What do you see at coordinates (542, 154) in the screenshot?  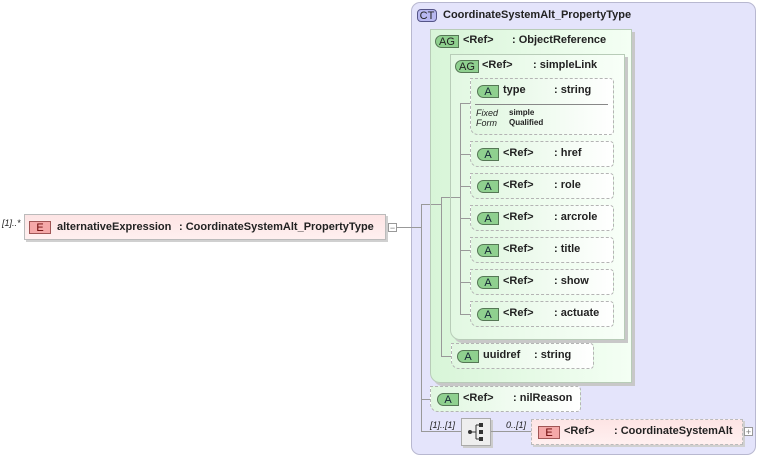 I see `attribute-href: A <Ref> : href` at bounding box center [542, 154].